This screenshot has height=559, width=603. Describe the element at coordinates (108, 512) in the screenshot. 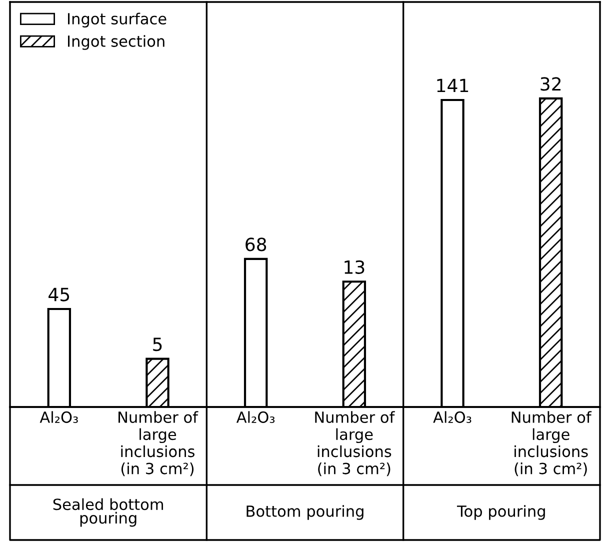

I see `text: Sealed bottom pouring` at that location.